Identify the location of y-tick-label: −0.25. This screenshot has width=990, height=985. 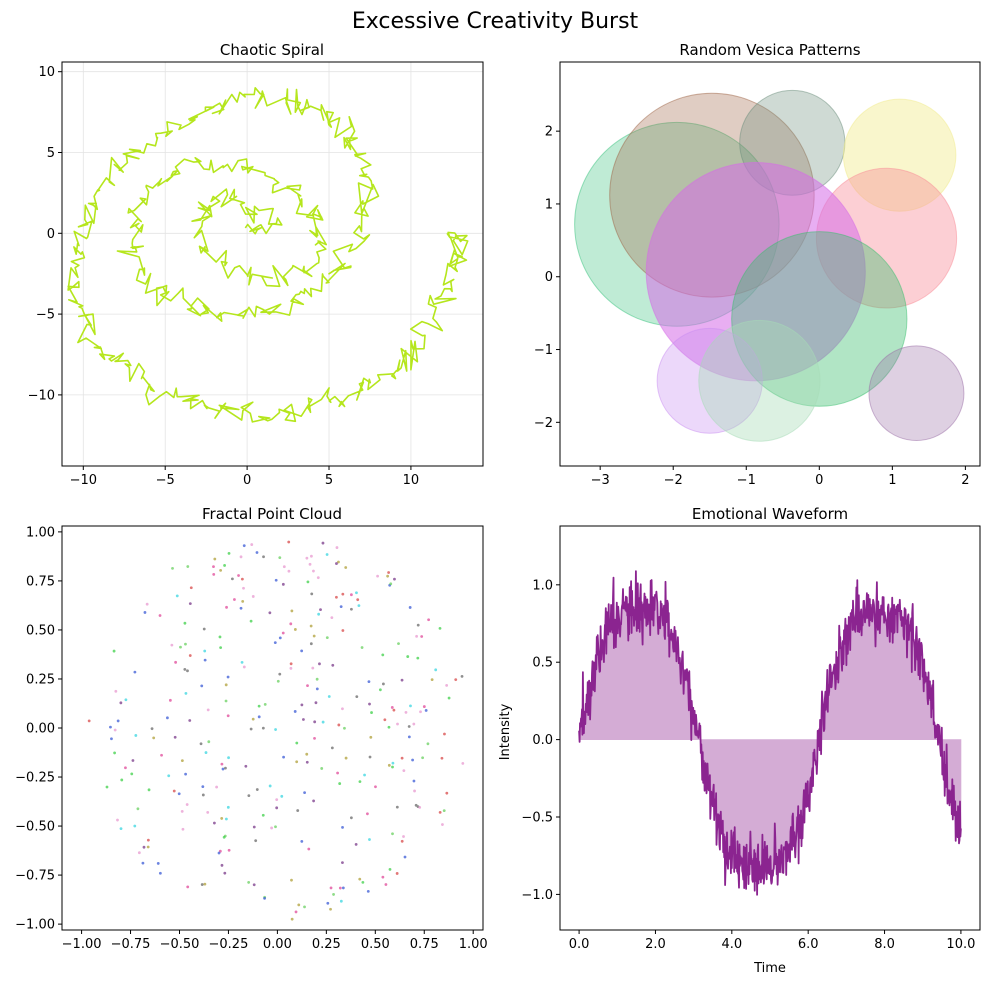
(35, 778).